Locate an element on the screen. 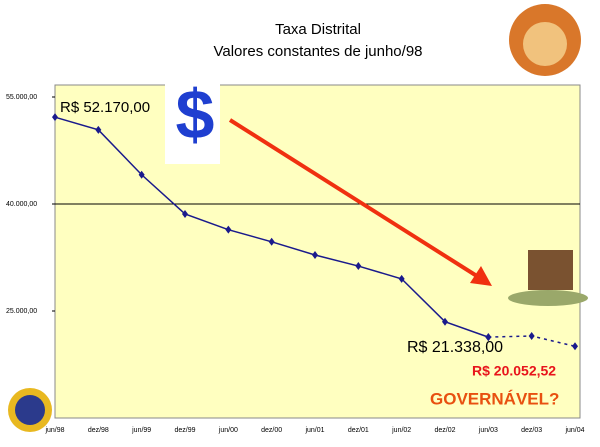 This screenshot has height=447, width=600. x-tick-label: jun/04 is located at coordinates (574, 430).